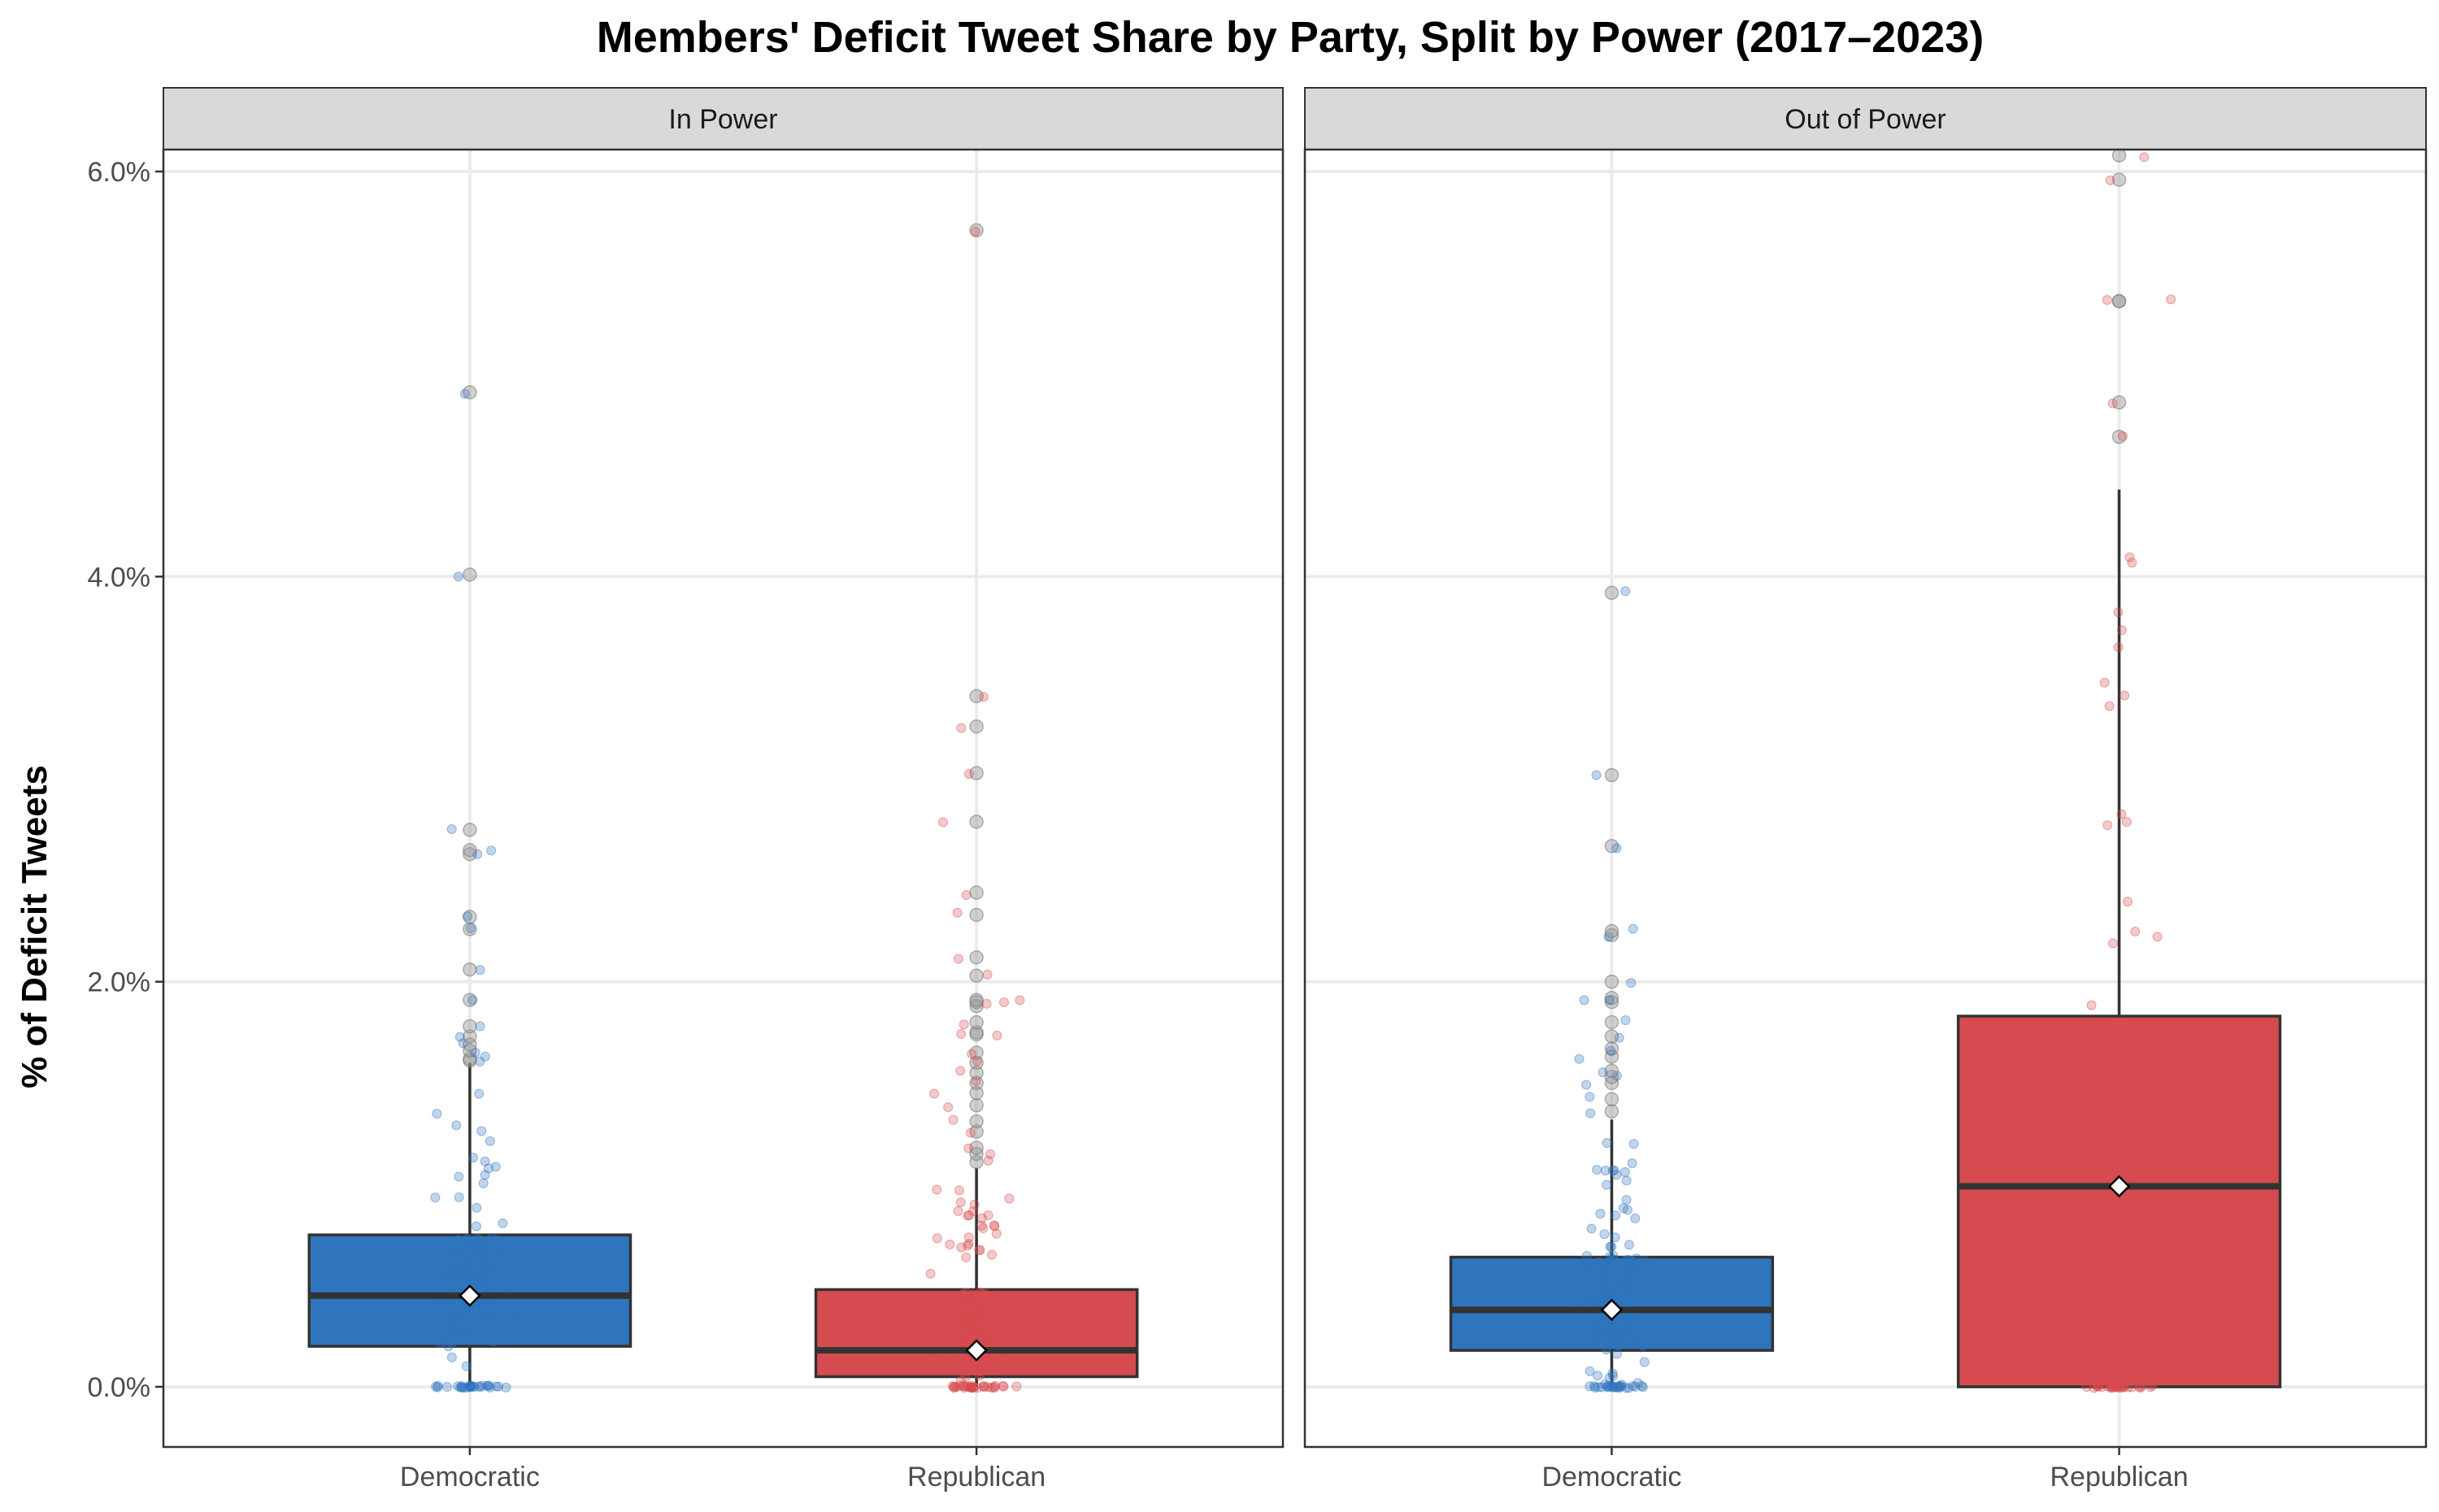 Image resolution: width=2439 pixels, height=1512 pixels. I want to click on box-body, so click(1612, 1303).